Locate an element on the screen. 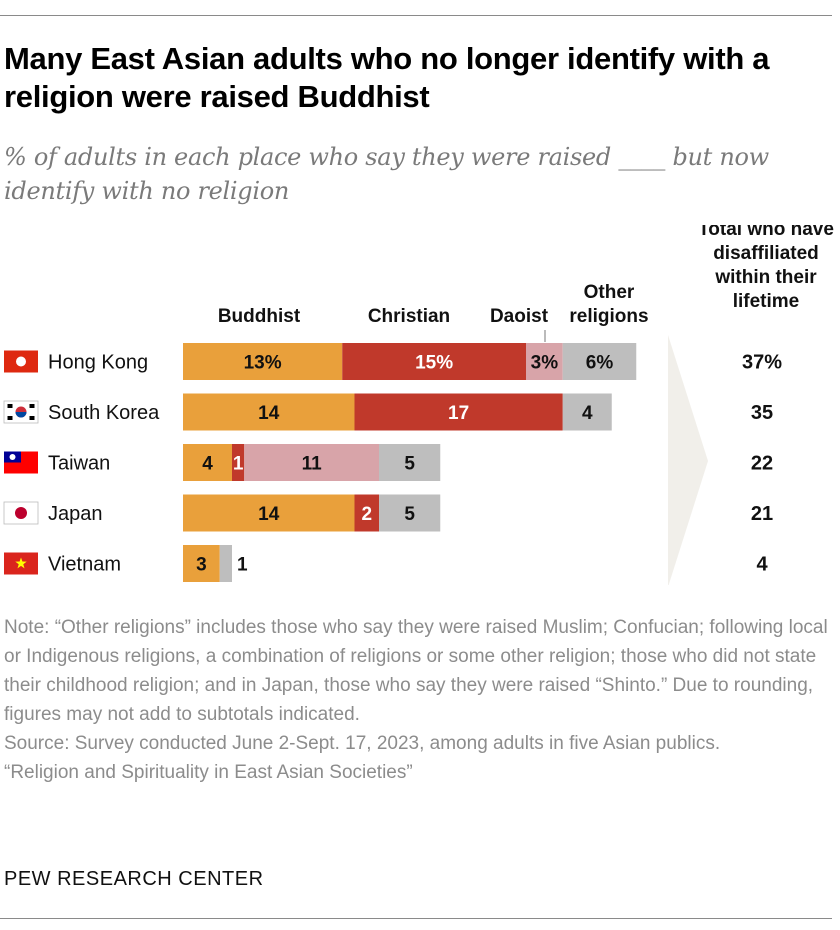 This screenshot has width=840, height=930. data-label: 3 is located at coordinates (201, 565).